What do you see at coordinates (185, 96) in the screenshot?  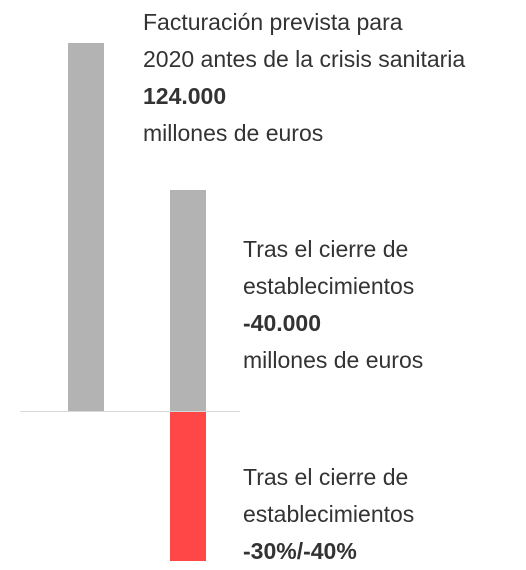 I see `annotation-figure: 124.000` at bounding box center [185, 96].